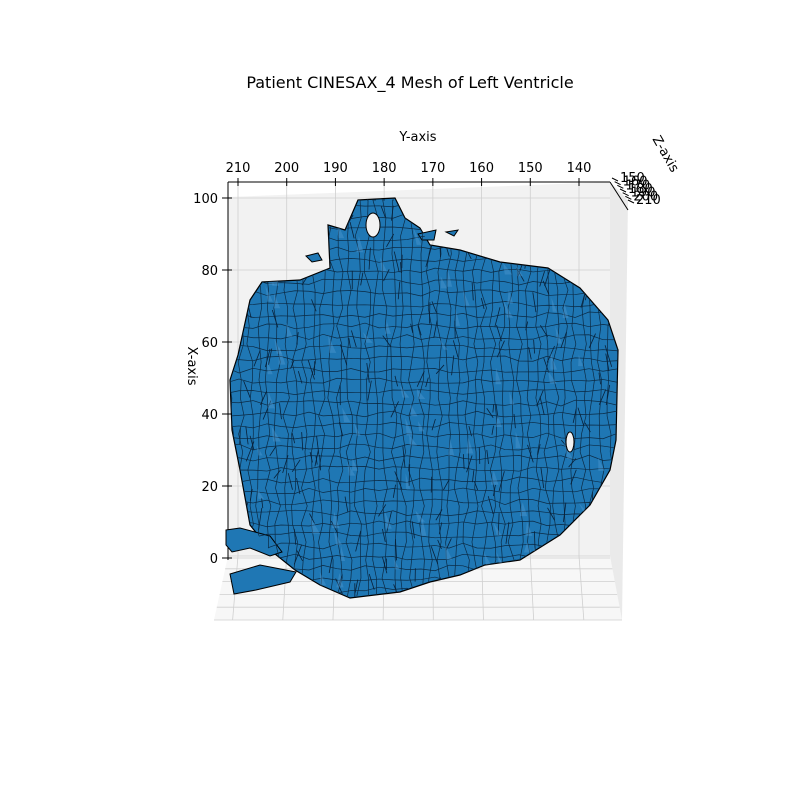 The image size is (800, 800). Describe the element at coordinates (643, 193) in the screenshot. I see `z-tick-label: 190` at that location.